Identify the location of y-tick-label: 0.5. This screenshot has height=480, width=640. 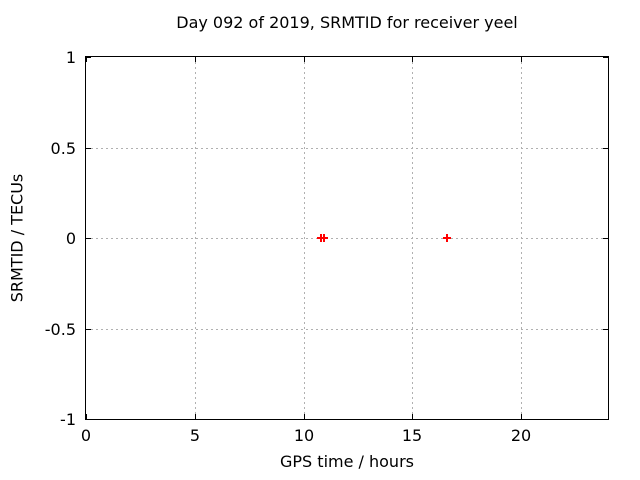
(63, 148).